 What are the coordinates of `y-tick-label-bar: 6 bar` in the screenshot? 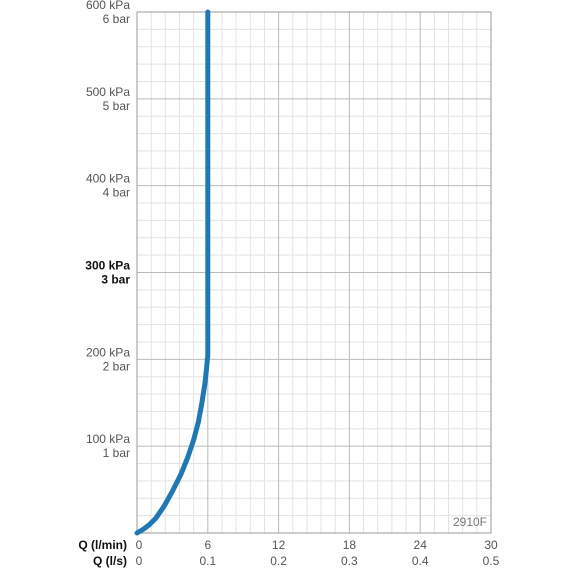 It's located at (116, 19).